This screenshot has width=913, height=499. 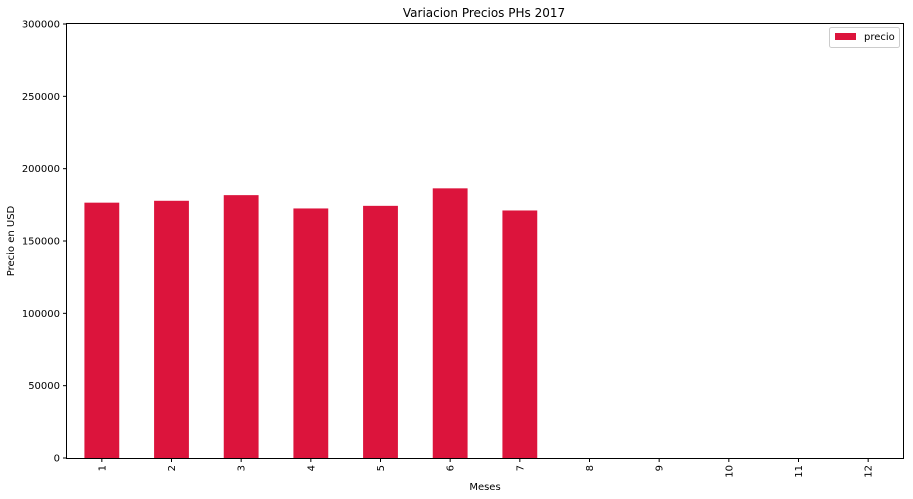 What do you see at coordinates (41, 169) in the screenshot?
I see `y-tick-label: 200000` at bounding box center [41, 169].